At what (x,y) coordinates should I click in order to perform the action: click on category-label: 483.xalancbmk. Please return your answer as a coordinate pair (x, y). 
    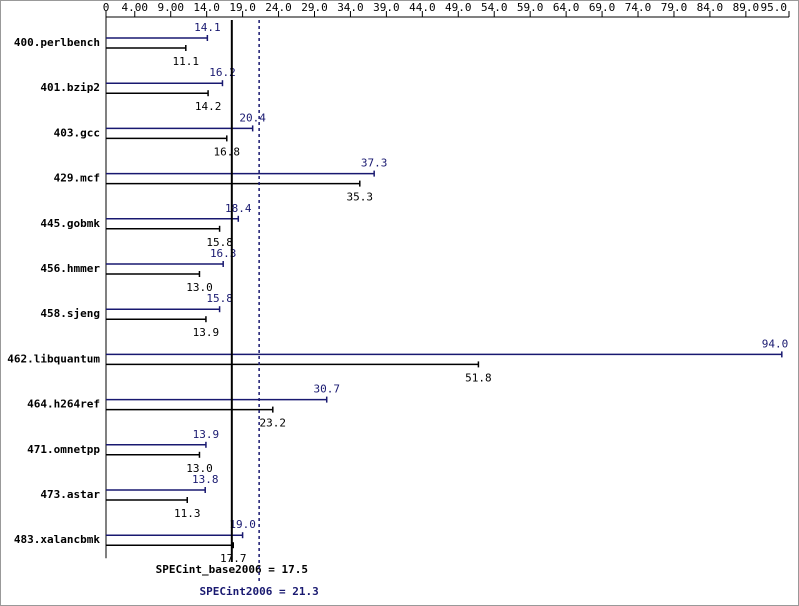
    Looking at the image, I should click on (57, 539).